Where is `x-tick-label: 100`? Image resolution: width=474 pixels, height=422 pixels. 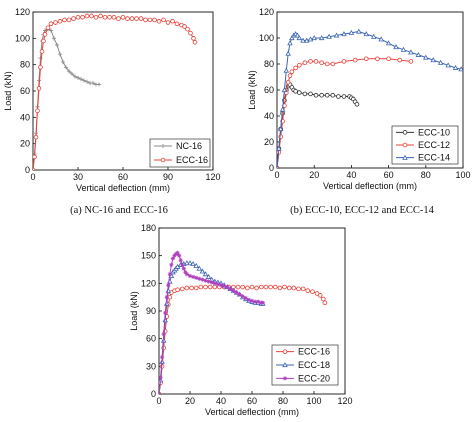
x-tick-label: 100 is located at coordinates (462, 175).